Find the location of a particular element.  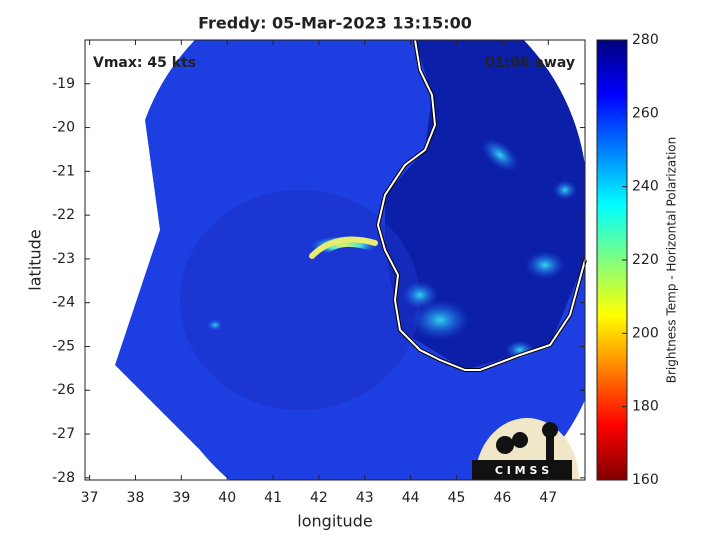

x-axis-label: longitude is located at coordinates (334, 521).